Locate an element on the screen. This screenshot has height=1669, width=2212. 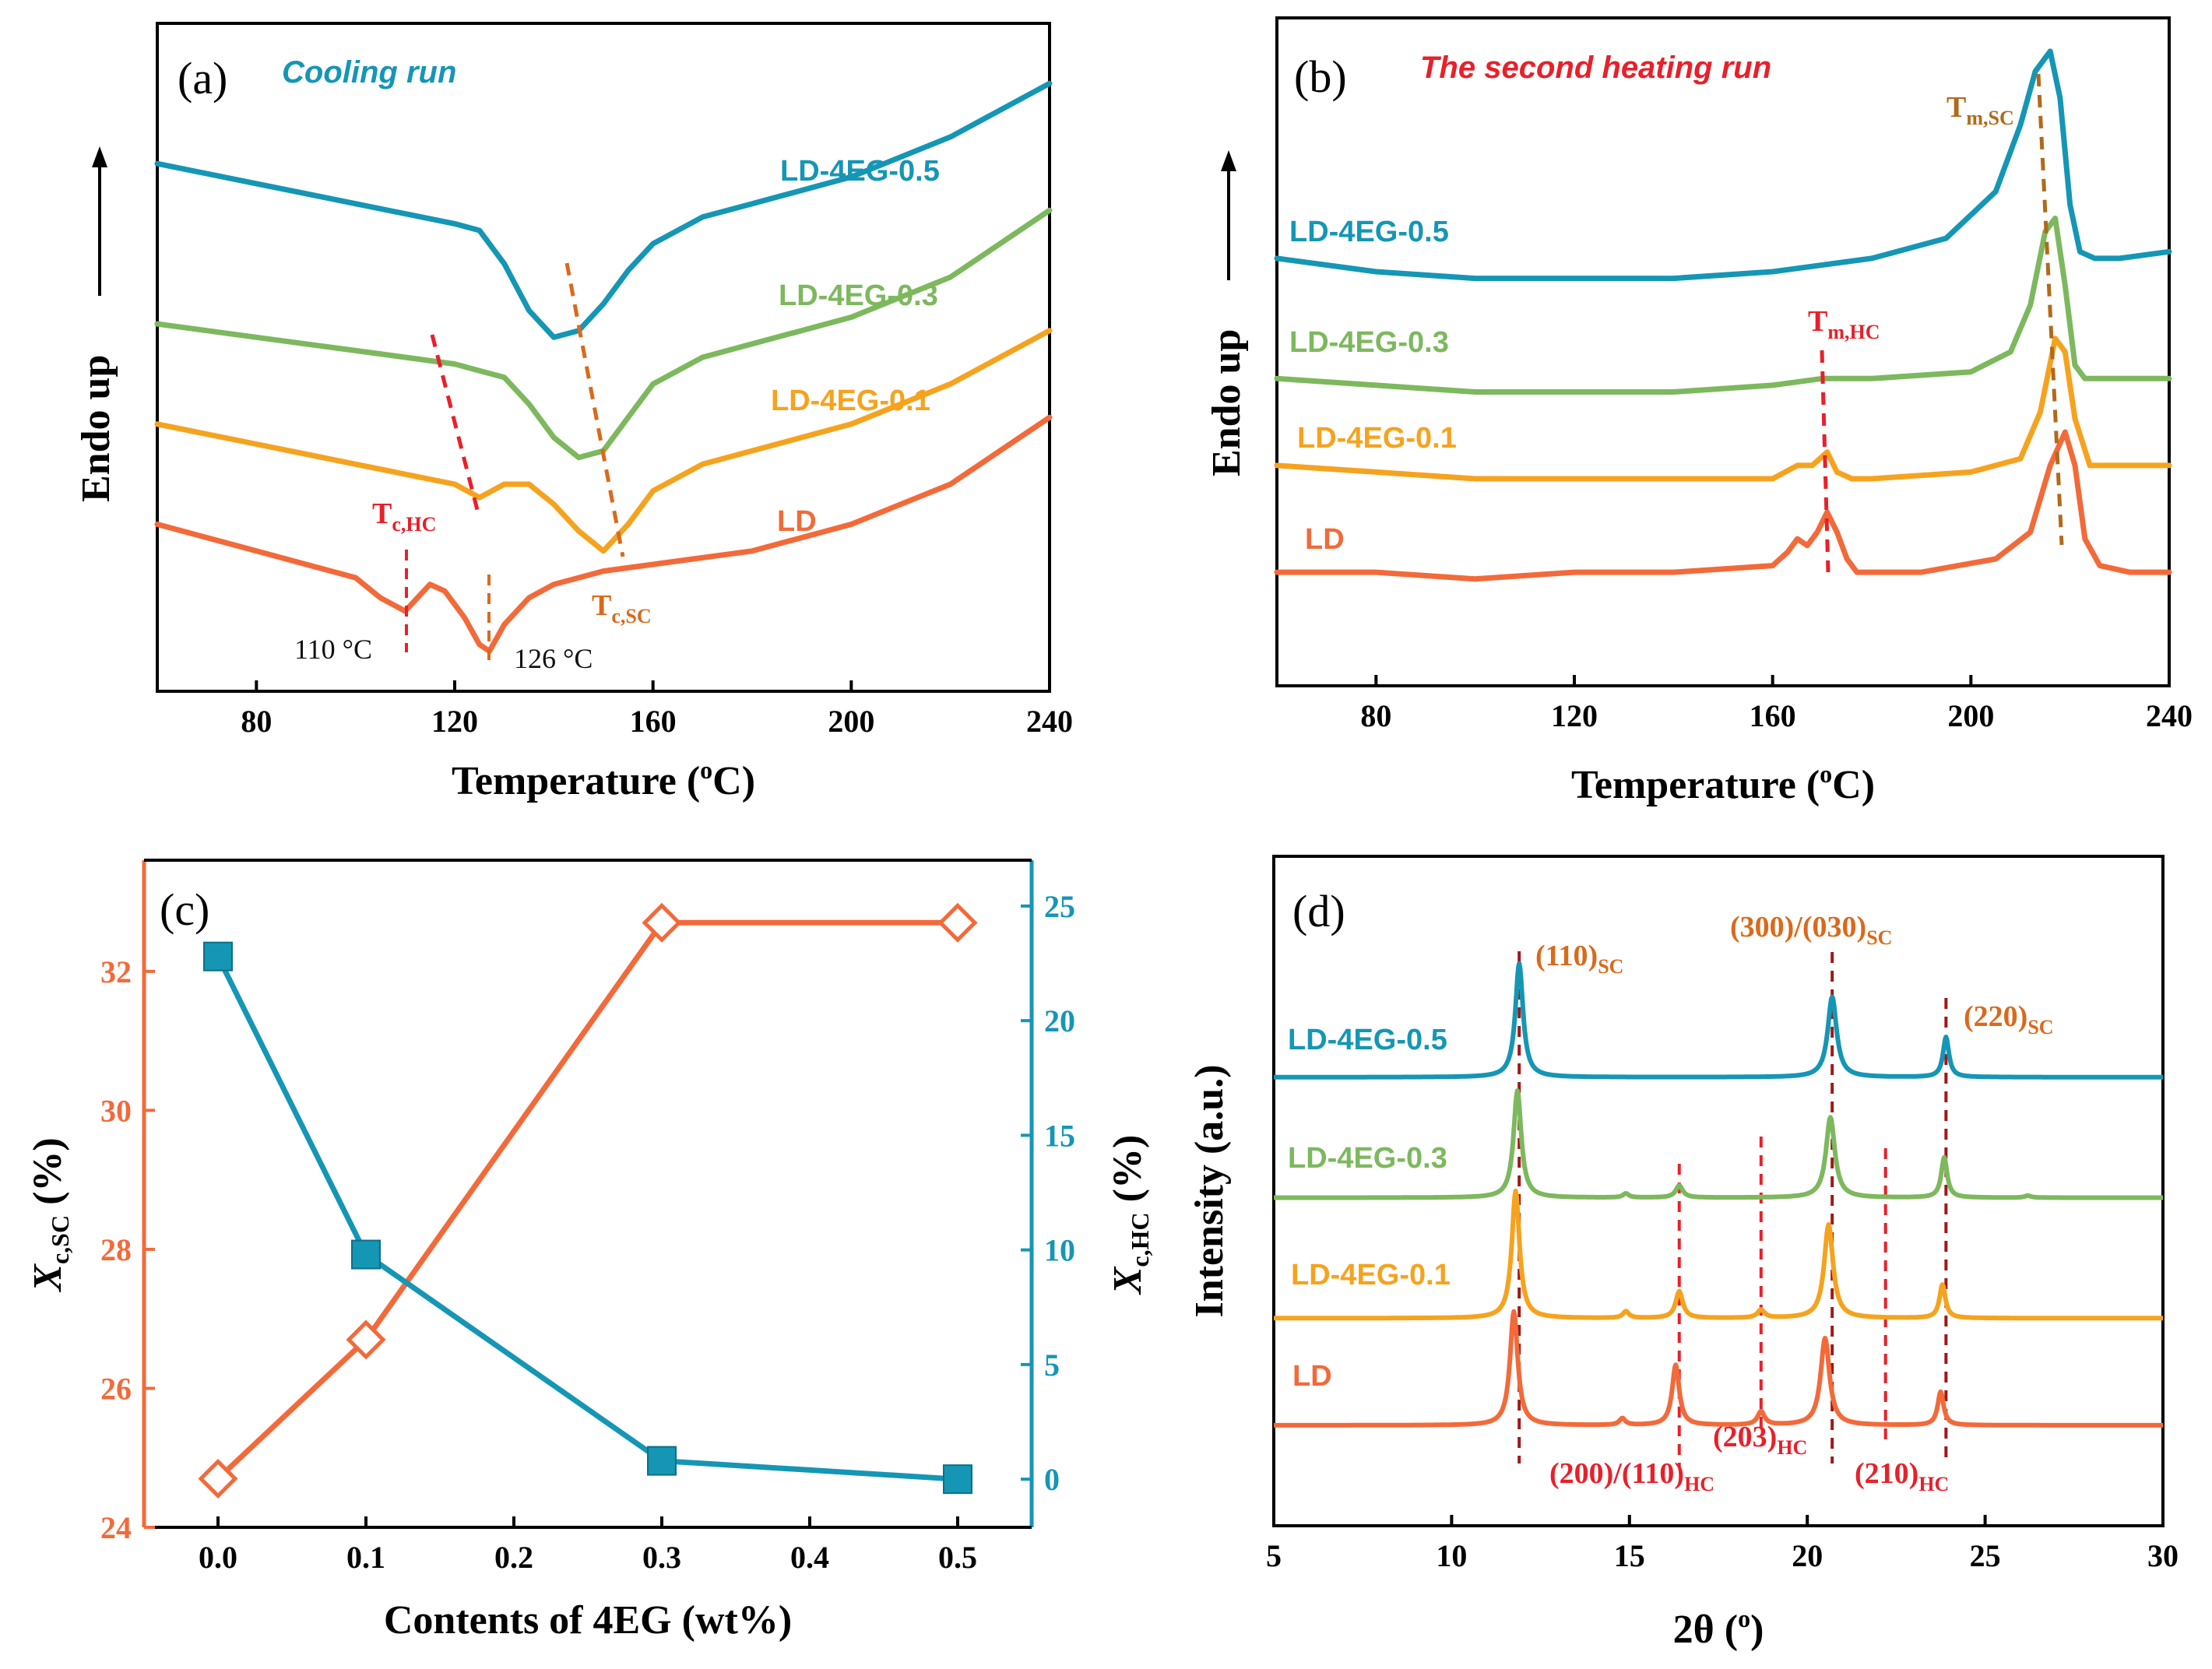
panel-c-right-axis-label: Xc,HC (%) is located at coordinates (1130, 1215).